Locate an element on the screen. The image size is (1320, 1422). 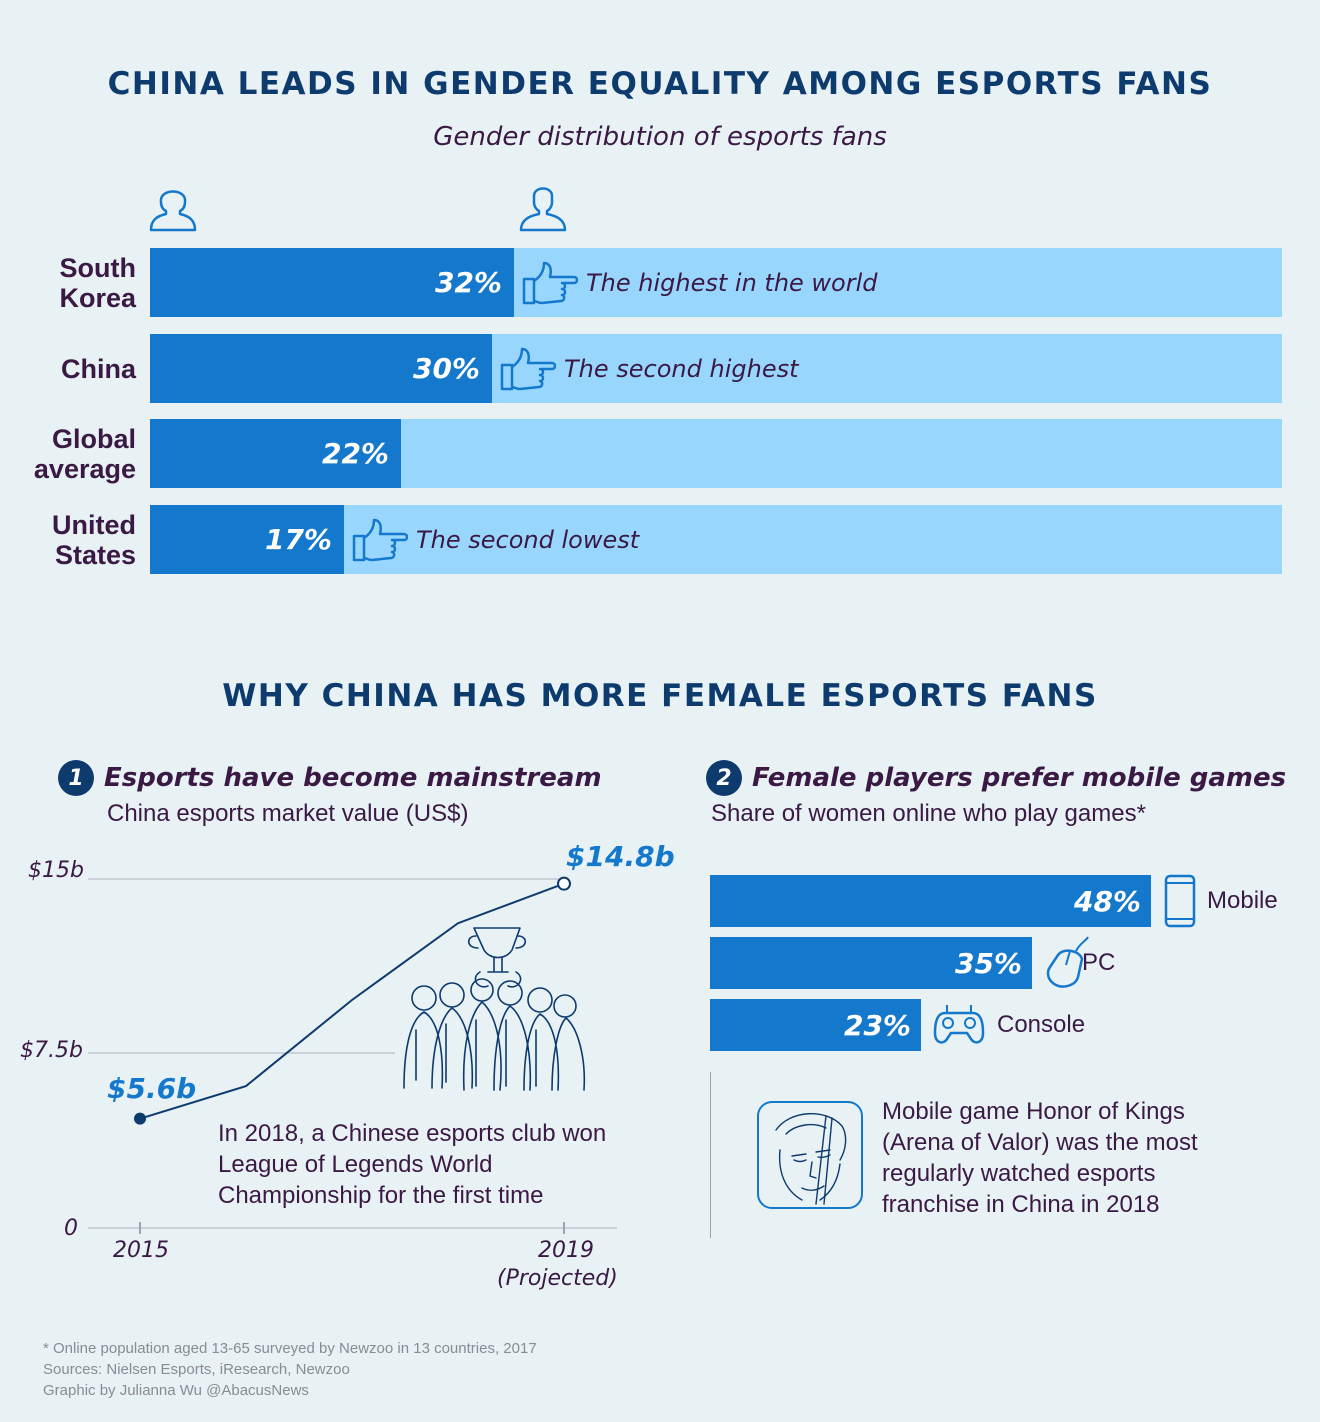
rank-note: The highest in the world is located at coordinates (699, 282).